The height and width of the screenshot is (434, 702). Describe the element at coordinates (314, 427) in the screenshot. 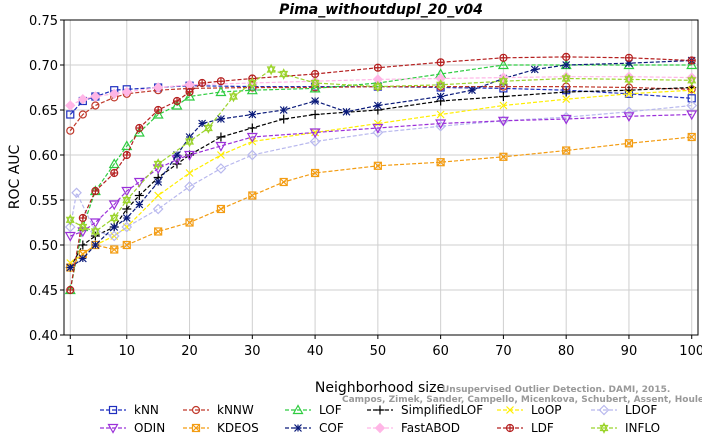

I see `legend-item: COF` at that location.